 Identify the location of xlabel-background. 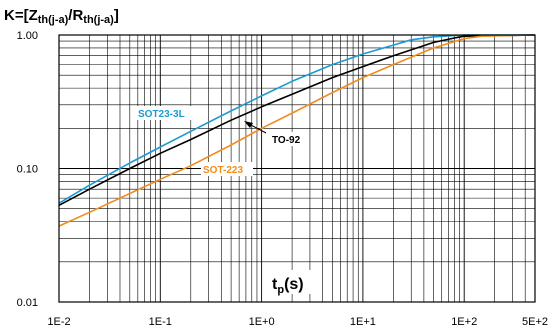
(292, 282).